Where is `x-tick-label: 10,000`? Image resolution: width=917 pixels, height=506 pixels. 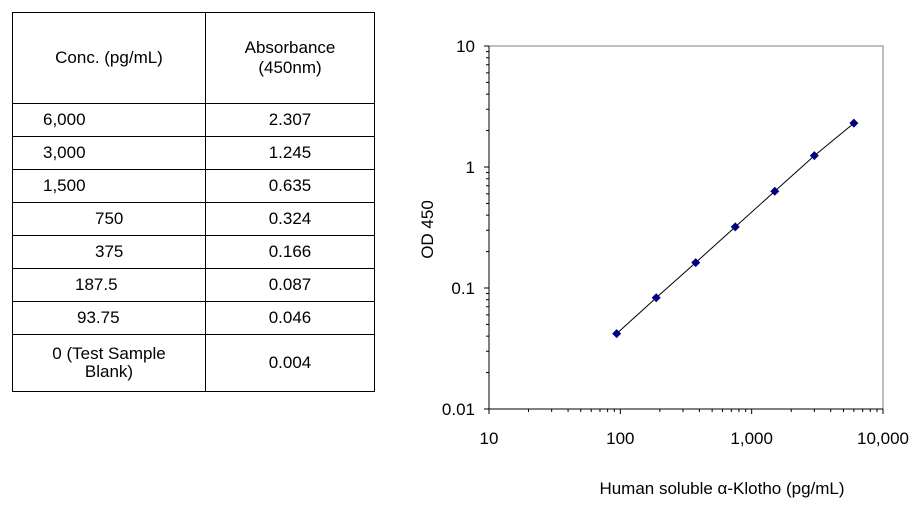 x-tick-label: 10,000 is located at coordinates (883, 438).